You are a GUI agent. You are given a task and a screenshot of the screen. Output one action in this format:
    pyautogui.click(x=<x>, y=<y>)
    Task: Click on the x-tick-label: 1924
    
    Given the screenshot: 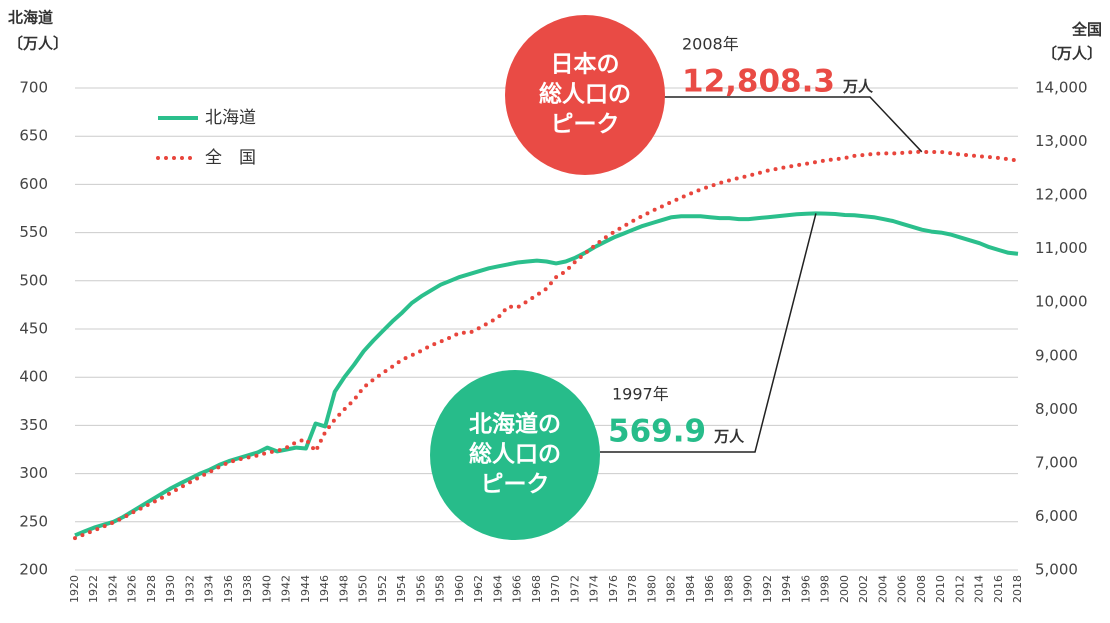 What is the action you would take?
    pyautogui.click(x=112, y=589)
    